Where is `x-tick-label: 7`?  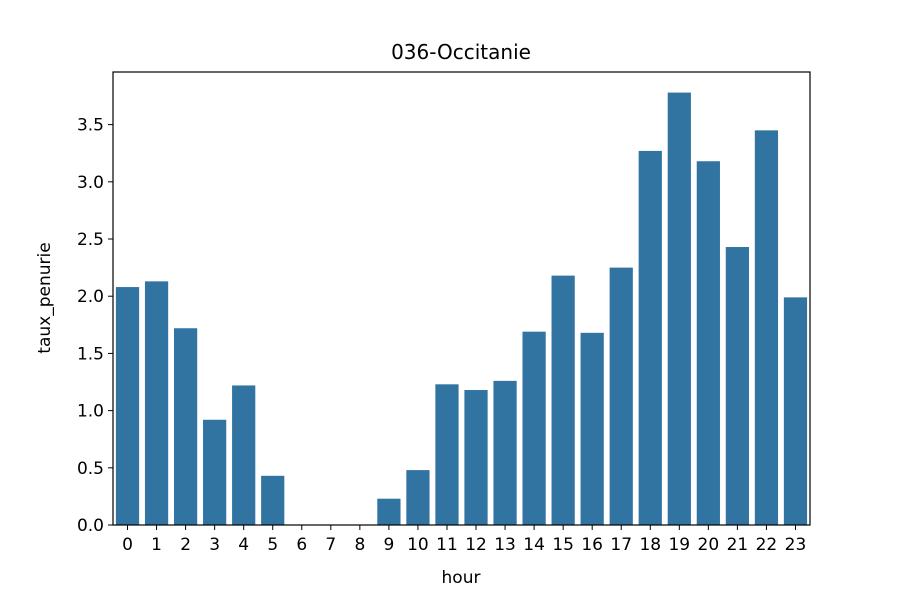 x-tick-label: 7 is located at coordinates (330, 545).